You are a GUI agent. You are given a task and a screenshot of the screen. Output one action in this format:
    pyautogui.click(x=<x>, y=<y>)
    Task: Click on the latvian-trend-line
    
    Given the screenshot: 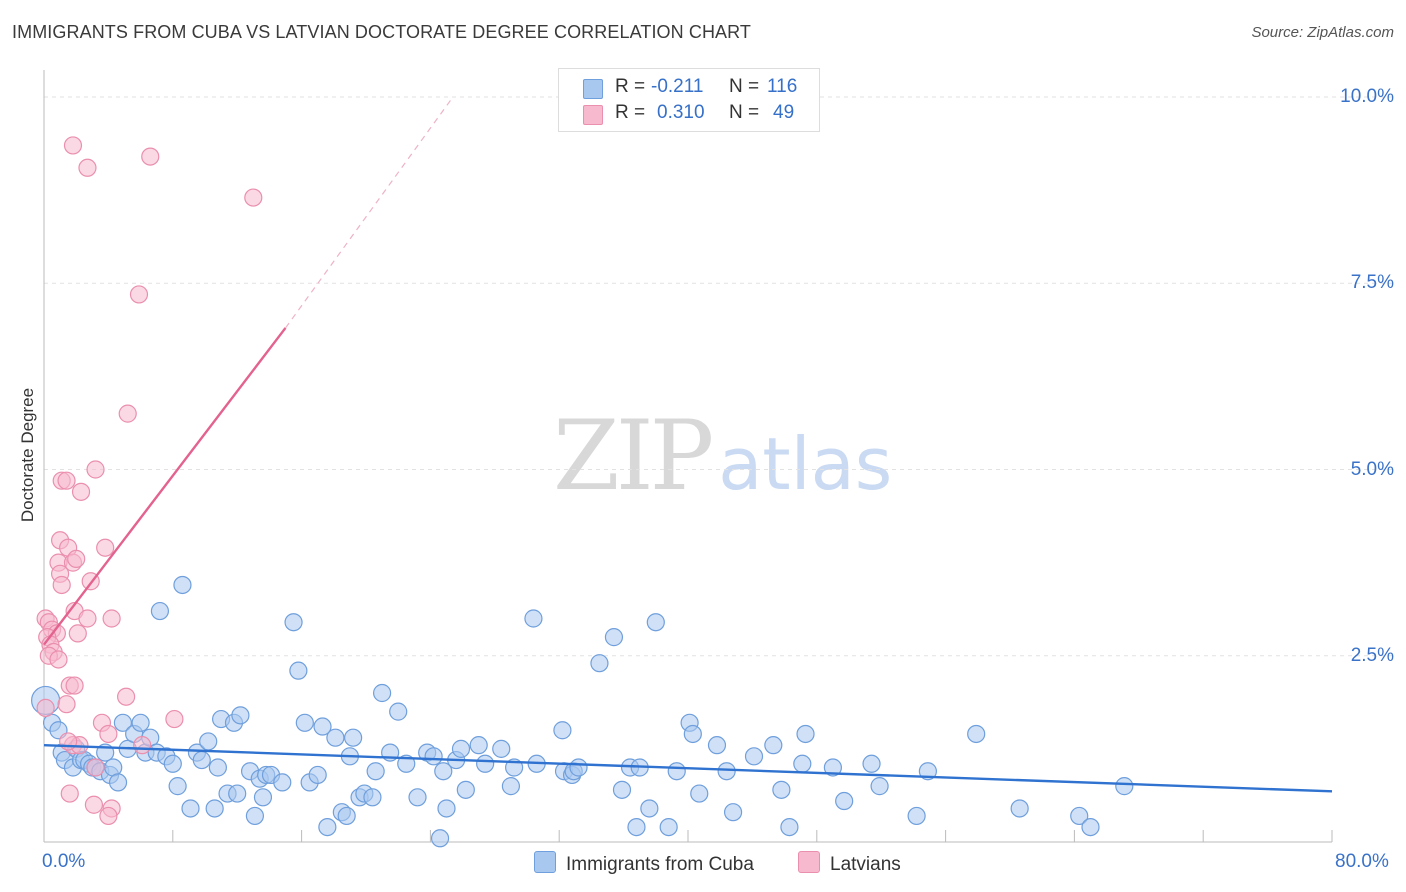 What is the action you would take?
    pyautogui.click(x=165, y=486)
    